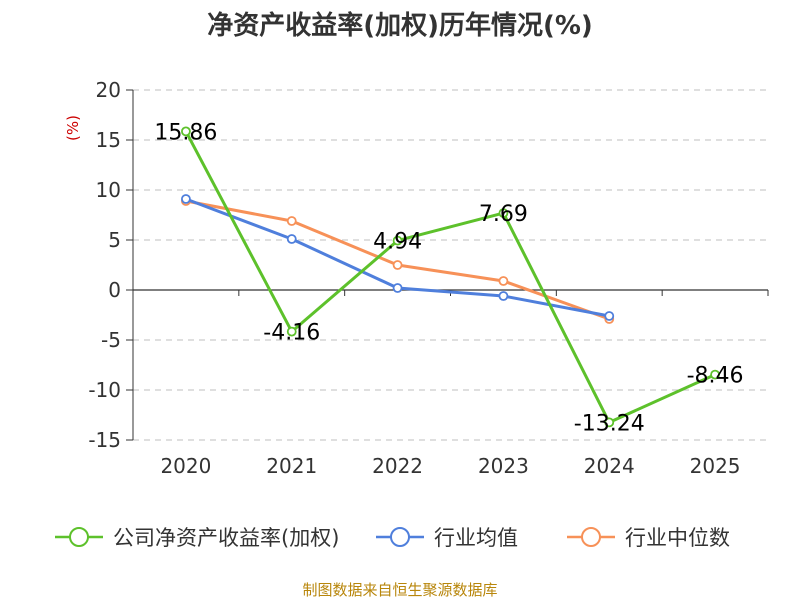  I want to click on y-tick-label: 0, so click(114, 290).